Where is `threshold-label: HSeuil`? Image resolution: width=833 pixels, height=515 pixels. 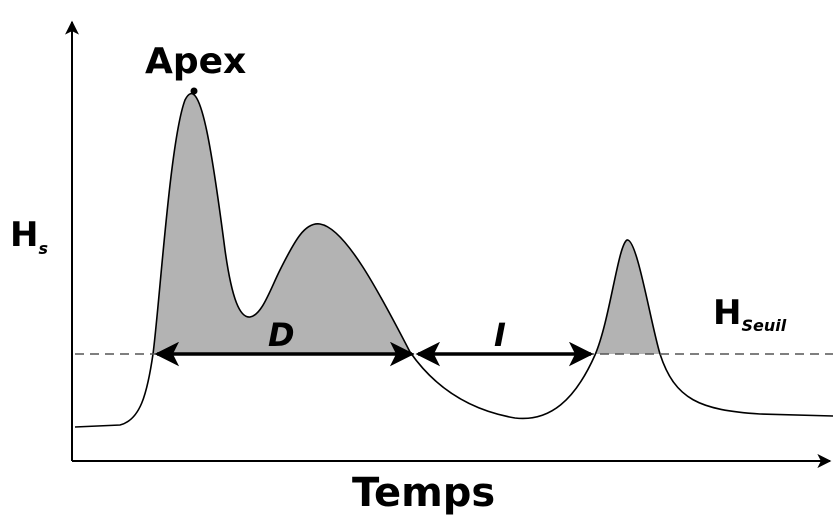 threshold-label: HSeuil is located at coordinates (750, 314).